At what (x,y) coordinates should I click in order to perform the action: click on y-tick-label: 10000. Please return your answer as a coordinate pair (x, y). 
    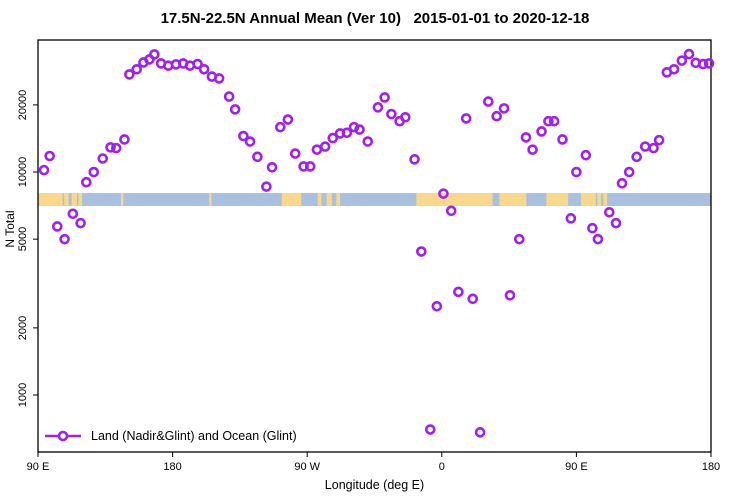
    Looking at the image, I should click on (23, 172).